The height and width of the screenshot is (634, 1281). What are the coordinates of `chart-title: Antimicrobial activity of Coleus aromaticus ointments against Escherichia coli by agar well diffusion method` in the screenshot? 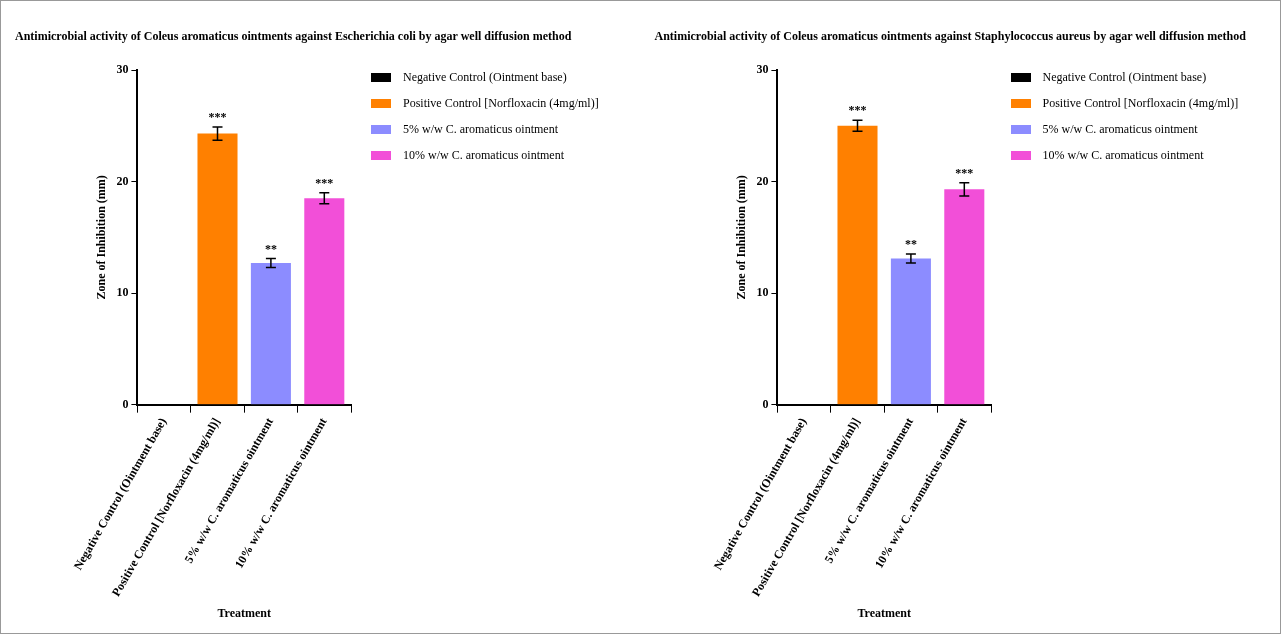 It's located at (293, 36).